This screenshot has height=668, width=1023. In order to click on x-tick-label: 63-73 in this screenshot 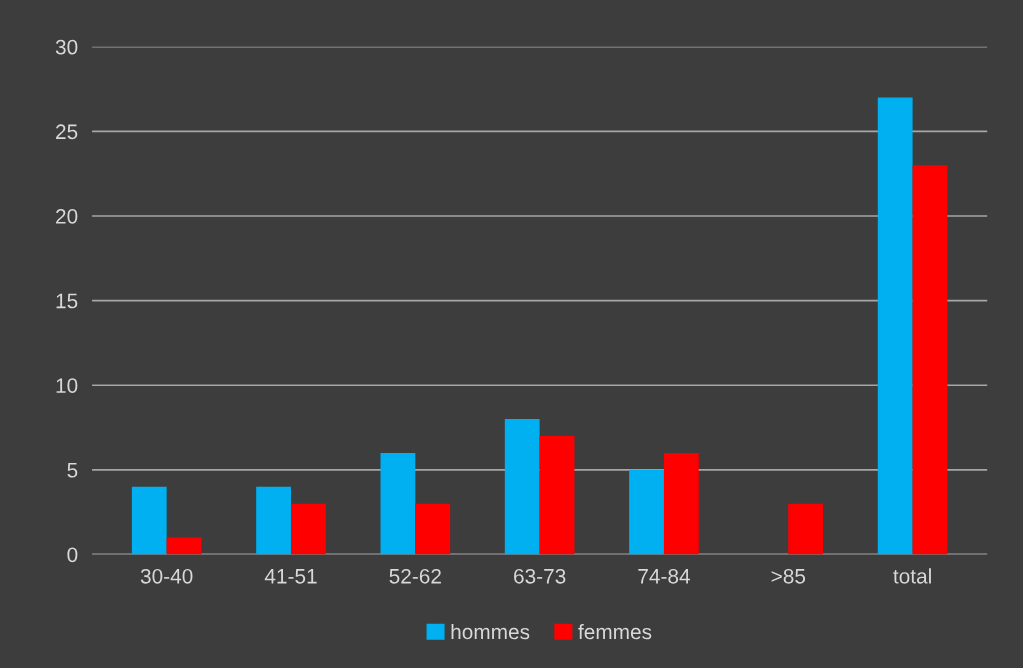, I will do `click(540, 576)`.